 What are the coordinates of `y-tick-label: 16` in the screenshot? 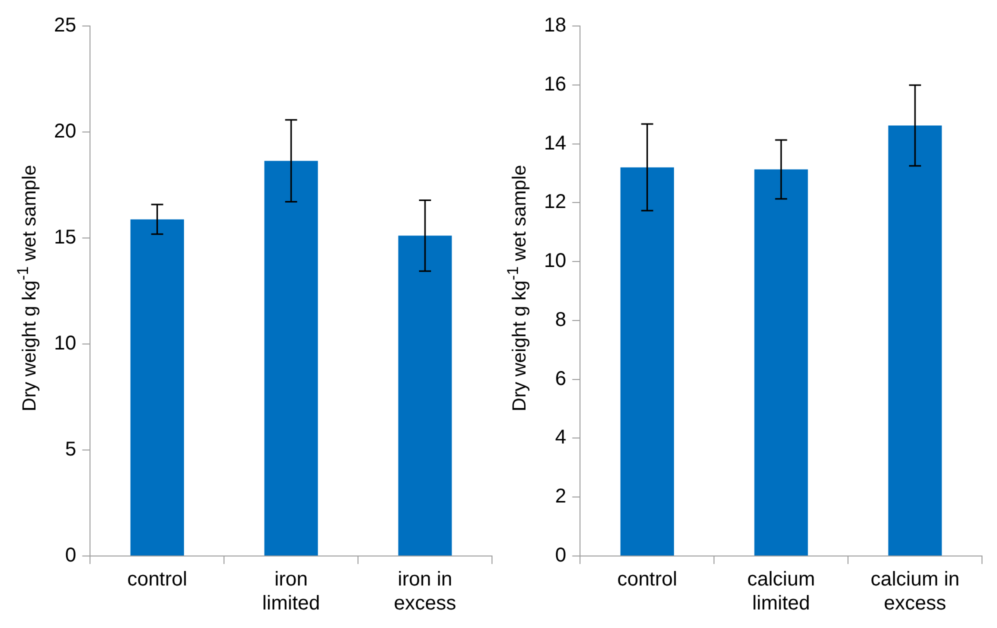 It's located at (555, 84).